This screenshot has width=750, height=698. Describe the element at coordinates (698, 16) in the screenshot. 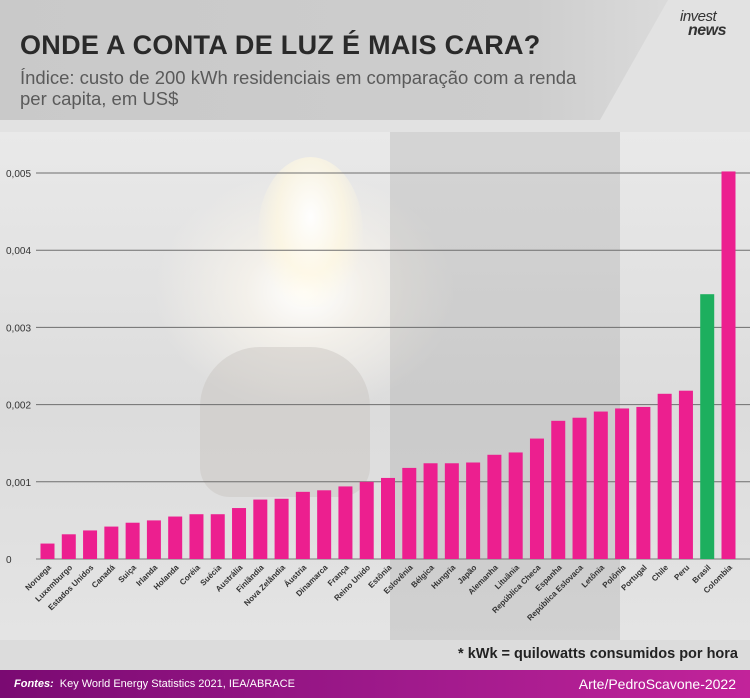

I see `logo-text-invest: invest` at that location.